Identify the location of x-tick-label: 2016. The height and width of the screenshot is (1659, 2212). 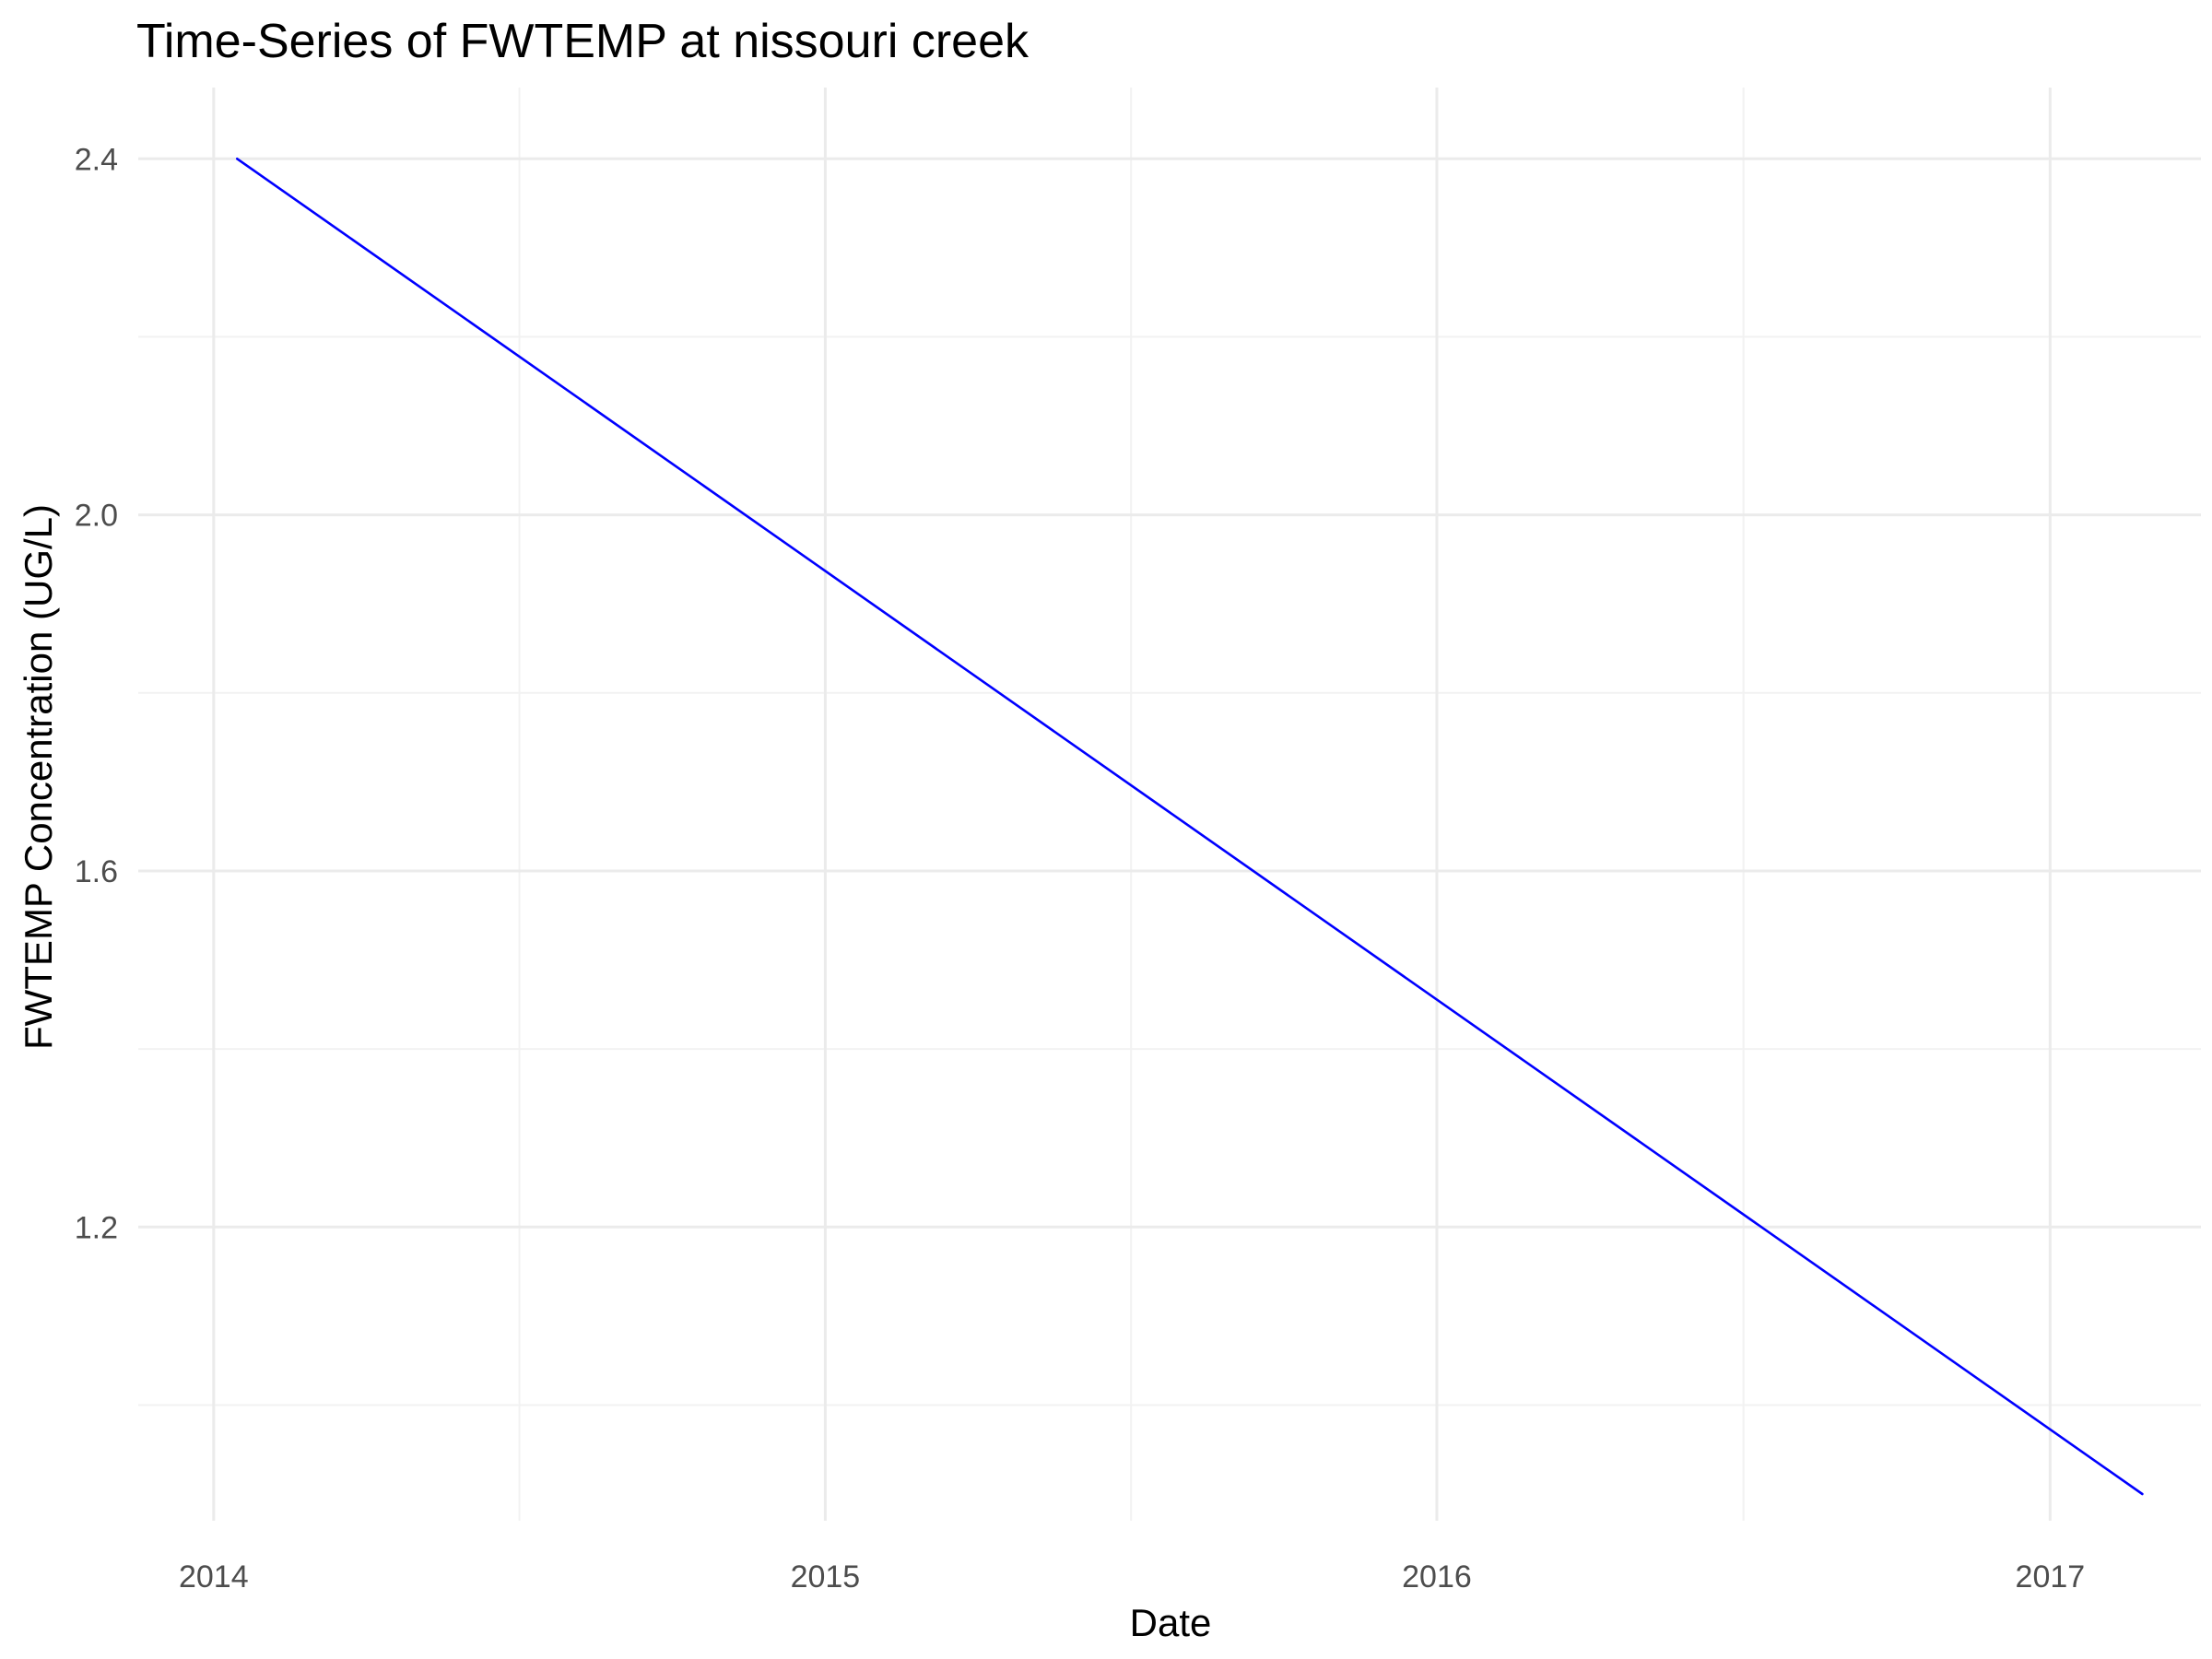
(1437, 1576).